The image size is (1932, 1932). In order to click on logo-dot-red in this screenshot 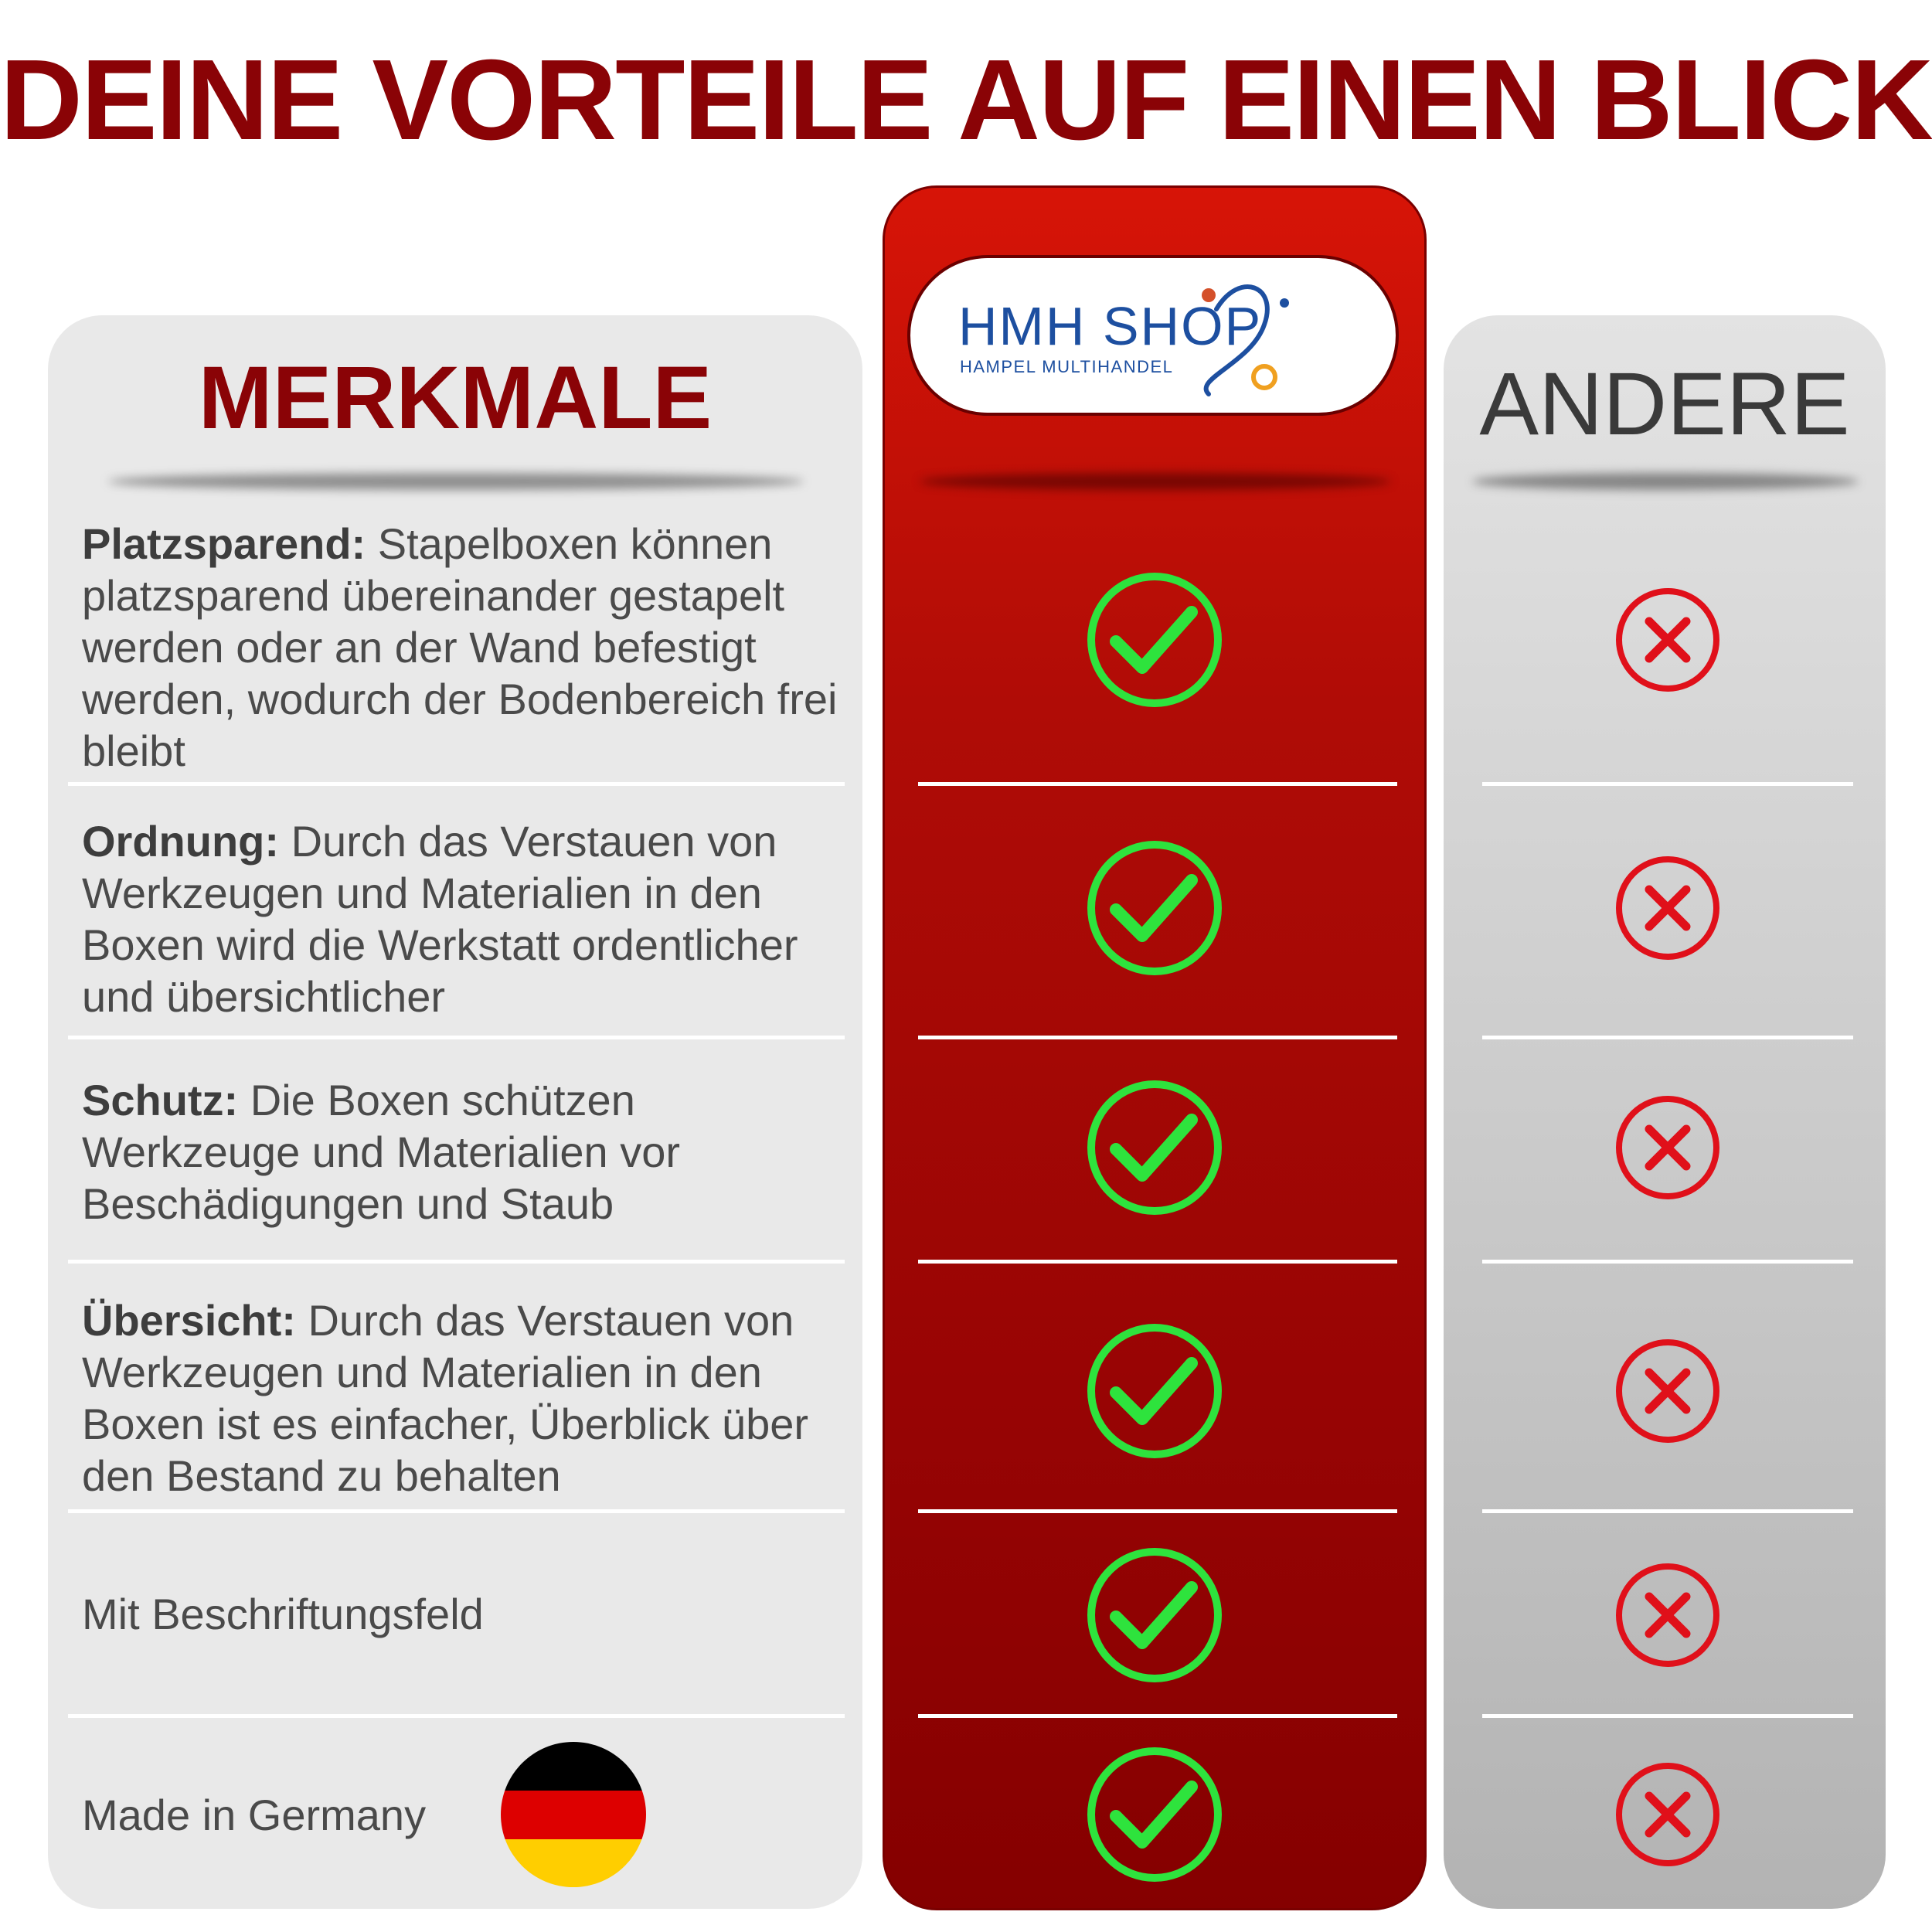, I will do `click(1209, 295)`.